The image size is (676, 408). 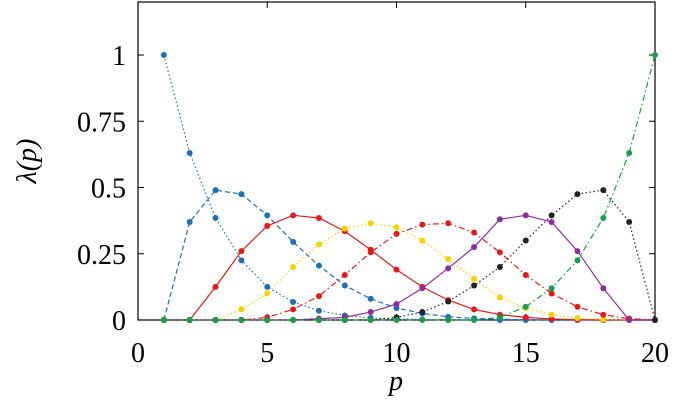 I want to click on x-axis-label: p, so click(x=395, y=381).